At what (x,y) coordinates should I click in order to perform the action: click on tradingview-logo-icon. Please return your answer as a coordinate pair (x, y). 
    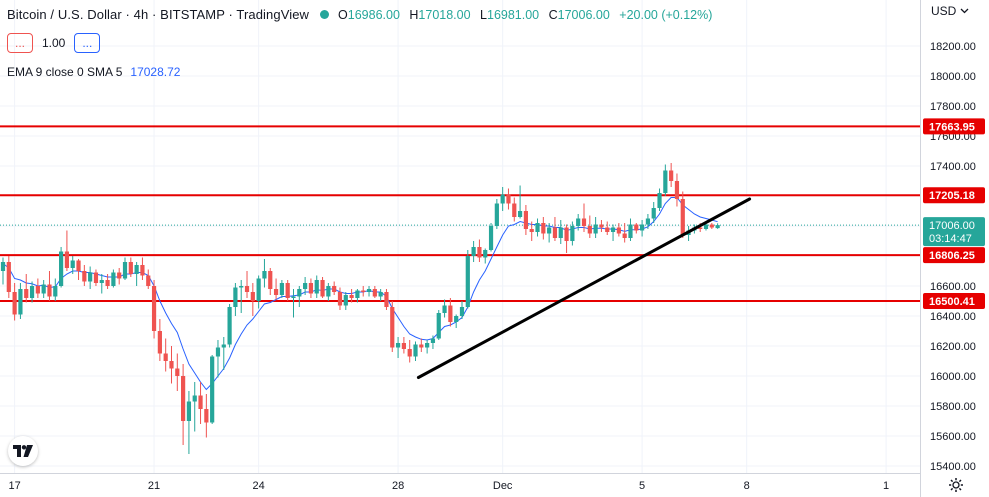
    Looking at the image, I should click on (23, 451).